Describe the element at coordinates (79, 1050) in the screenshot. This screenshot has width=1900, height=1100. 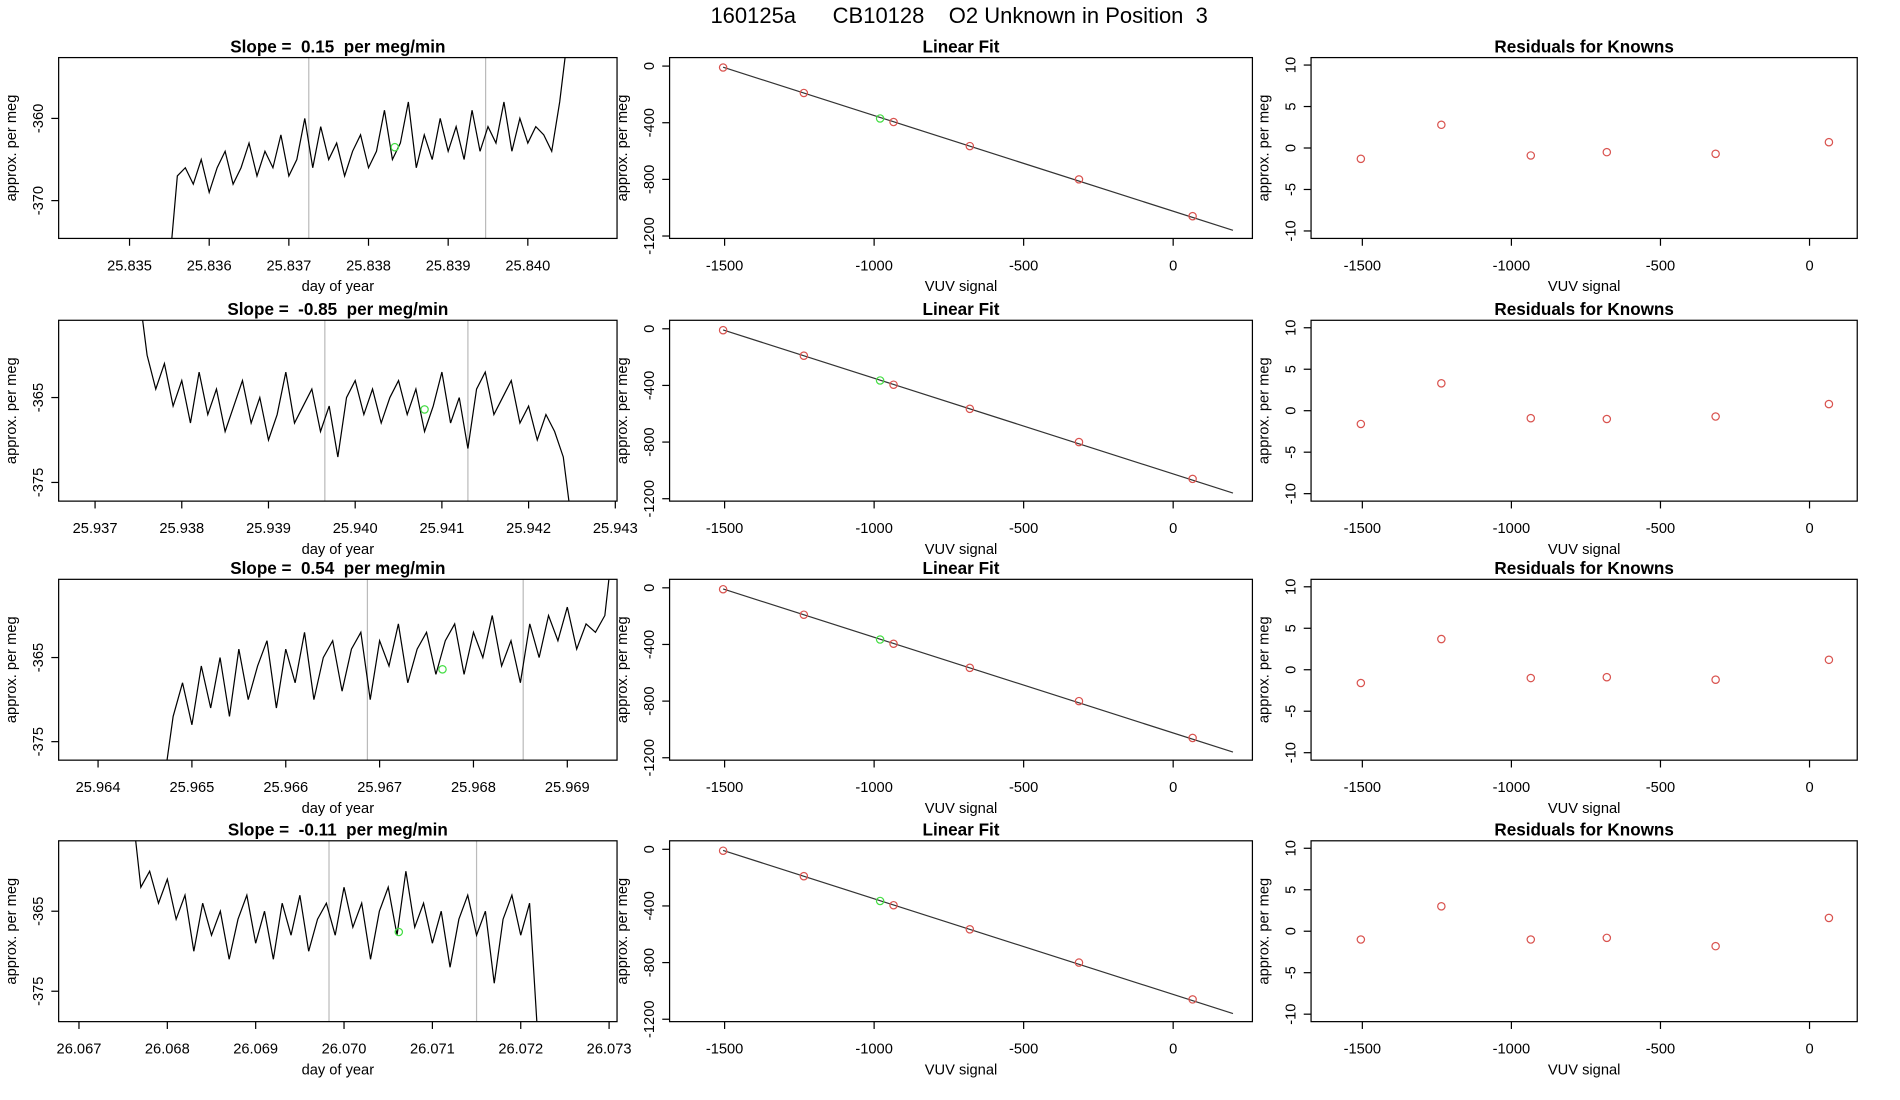
I see `x-tick-label: 26.067` at that location.